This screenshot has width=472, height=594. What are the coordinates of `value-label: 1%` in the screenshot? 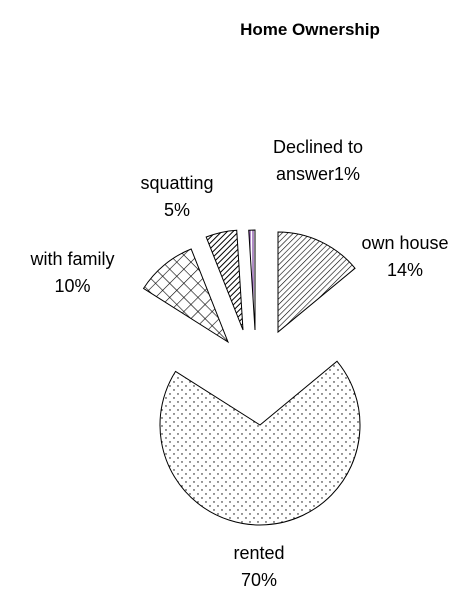 It's located at (347, 174).